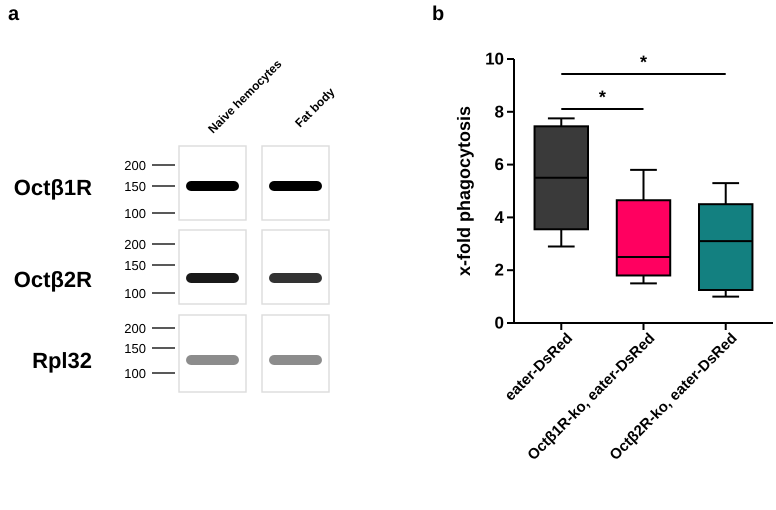  Describe the element at coordinates (499, 164) in the screenshot. I see `y-tick-label: 6` at that location.